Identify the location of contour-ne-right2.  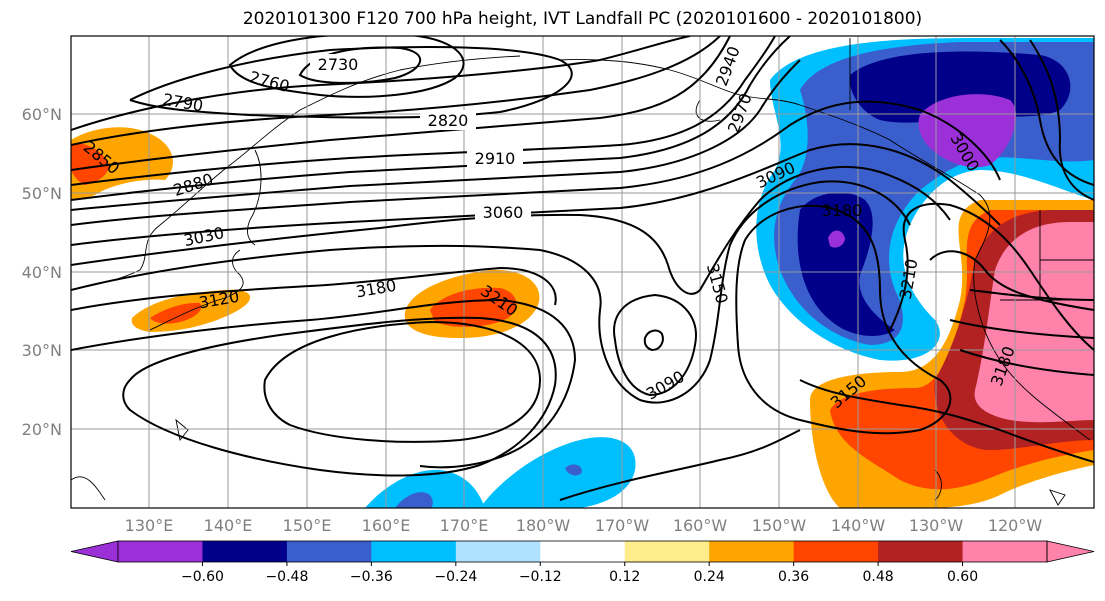
(1046, 112).